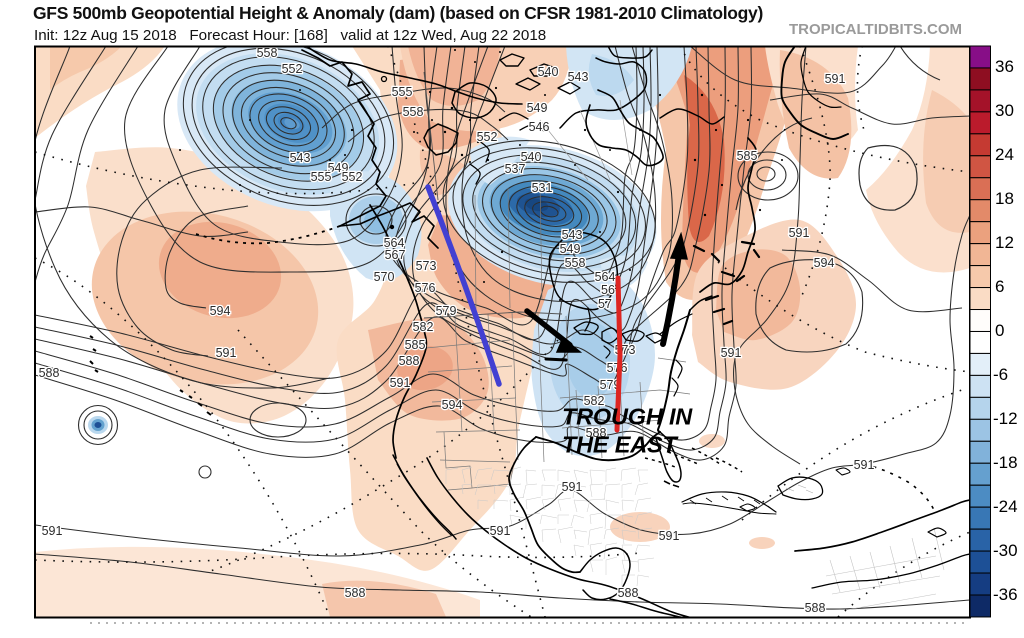  What do you see at coordinates (999, 330) in the screenshot?
I see `svg-text: 0` at bounding box center [999, 330].